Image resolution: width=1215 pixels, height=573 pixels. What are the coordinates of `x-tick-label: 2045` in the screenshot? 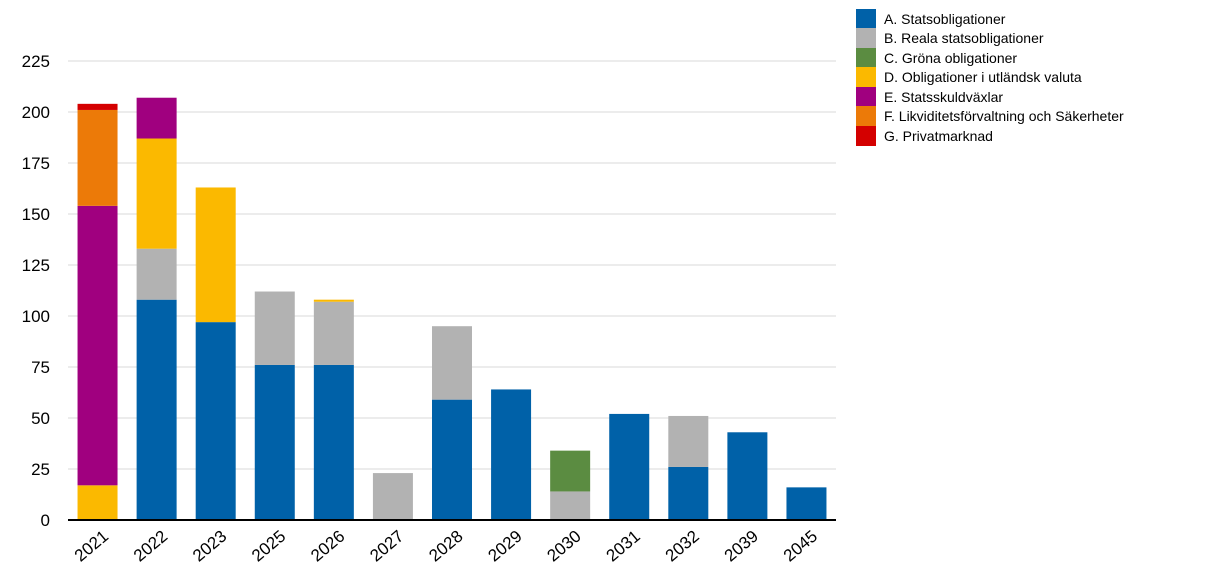 It's located at (800, 546).